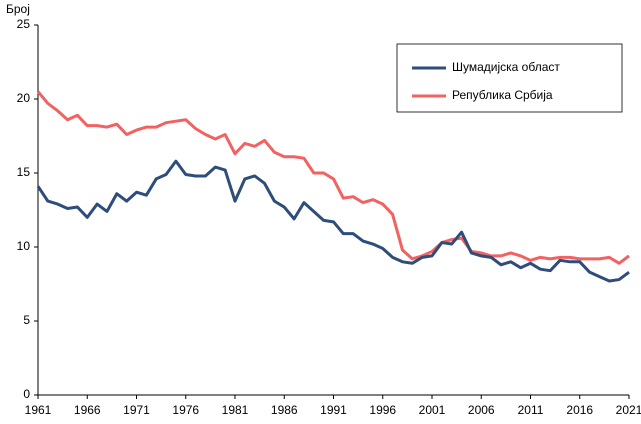 This screenshot has height=424, width=641. I want to click on y-tick-label: 5, so click(26, 320).